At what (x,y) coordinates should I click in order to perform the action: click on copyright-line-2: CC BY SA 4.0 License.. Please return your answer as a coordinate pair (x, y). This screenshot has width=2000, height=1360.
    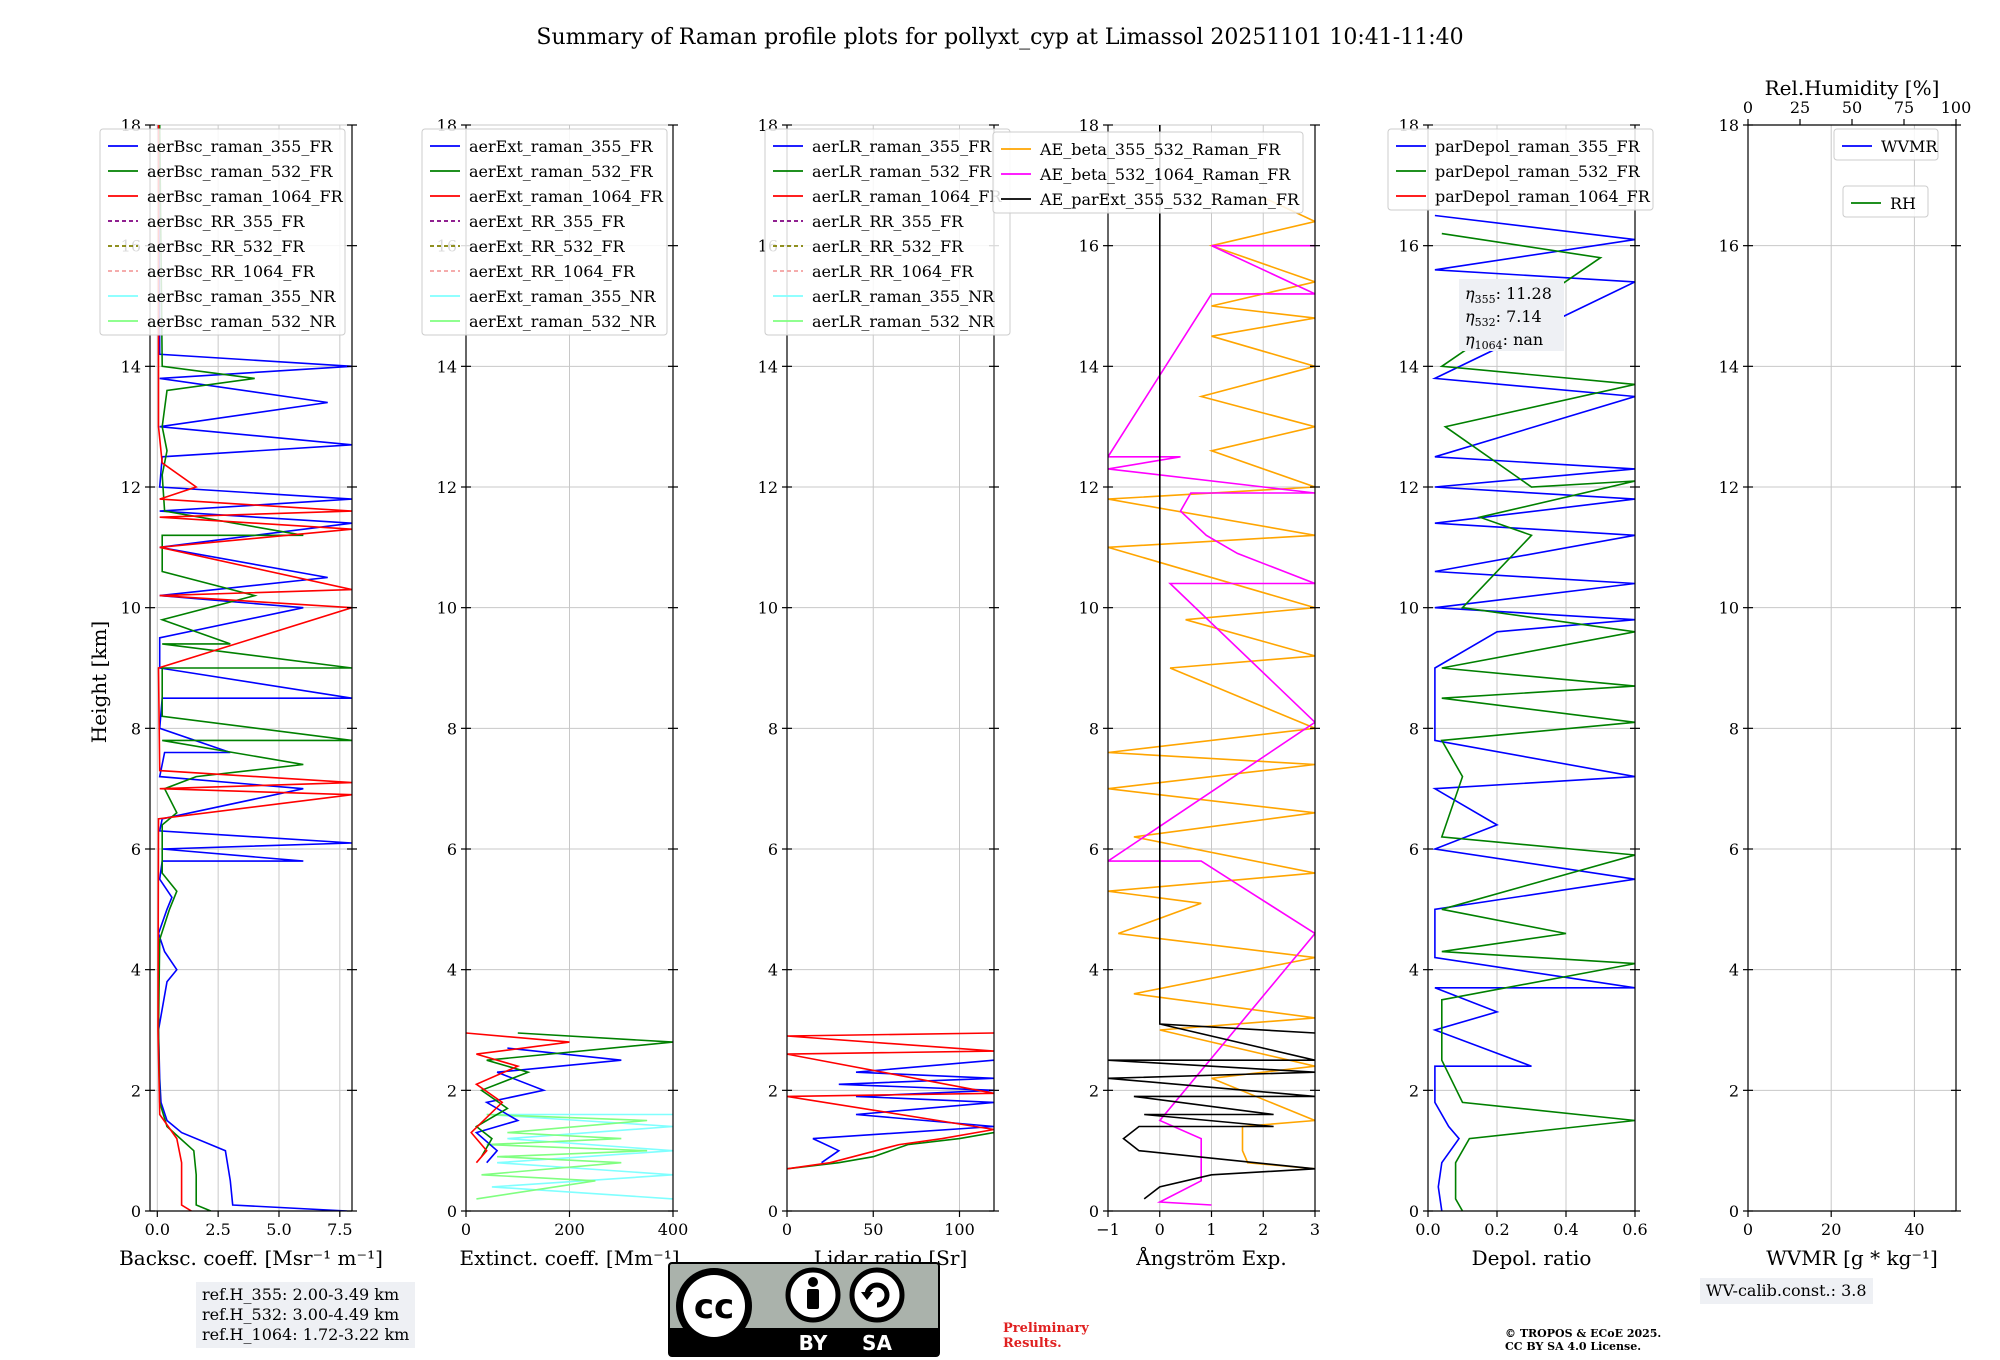
    Looking at the image, I should click on (1573, 1346).